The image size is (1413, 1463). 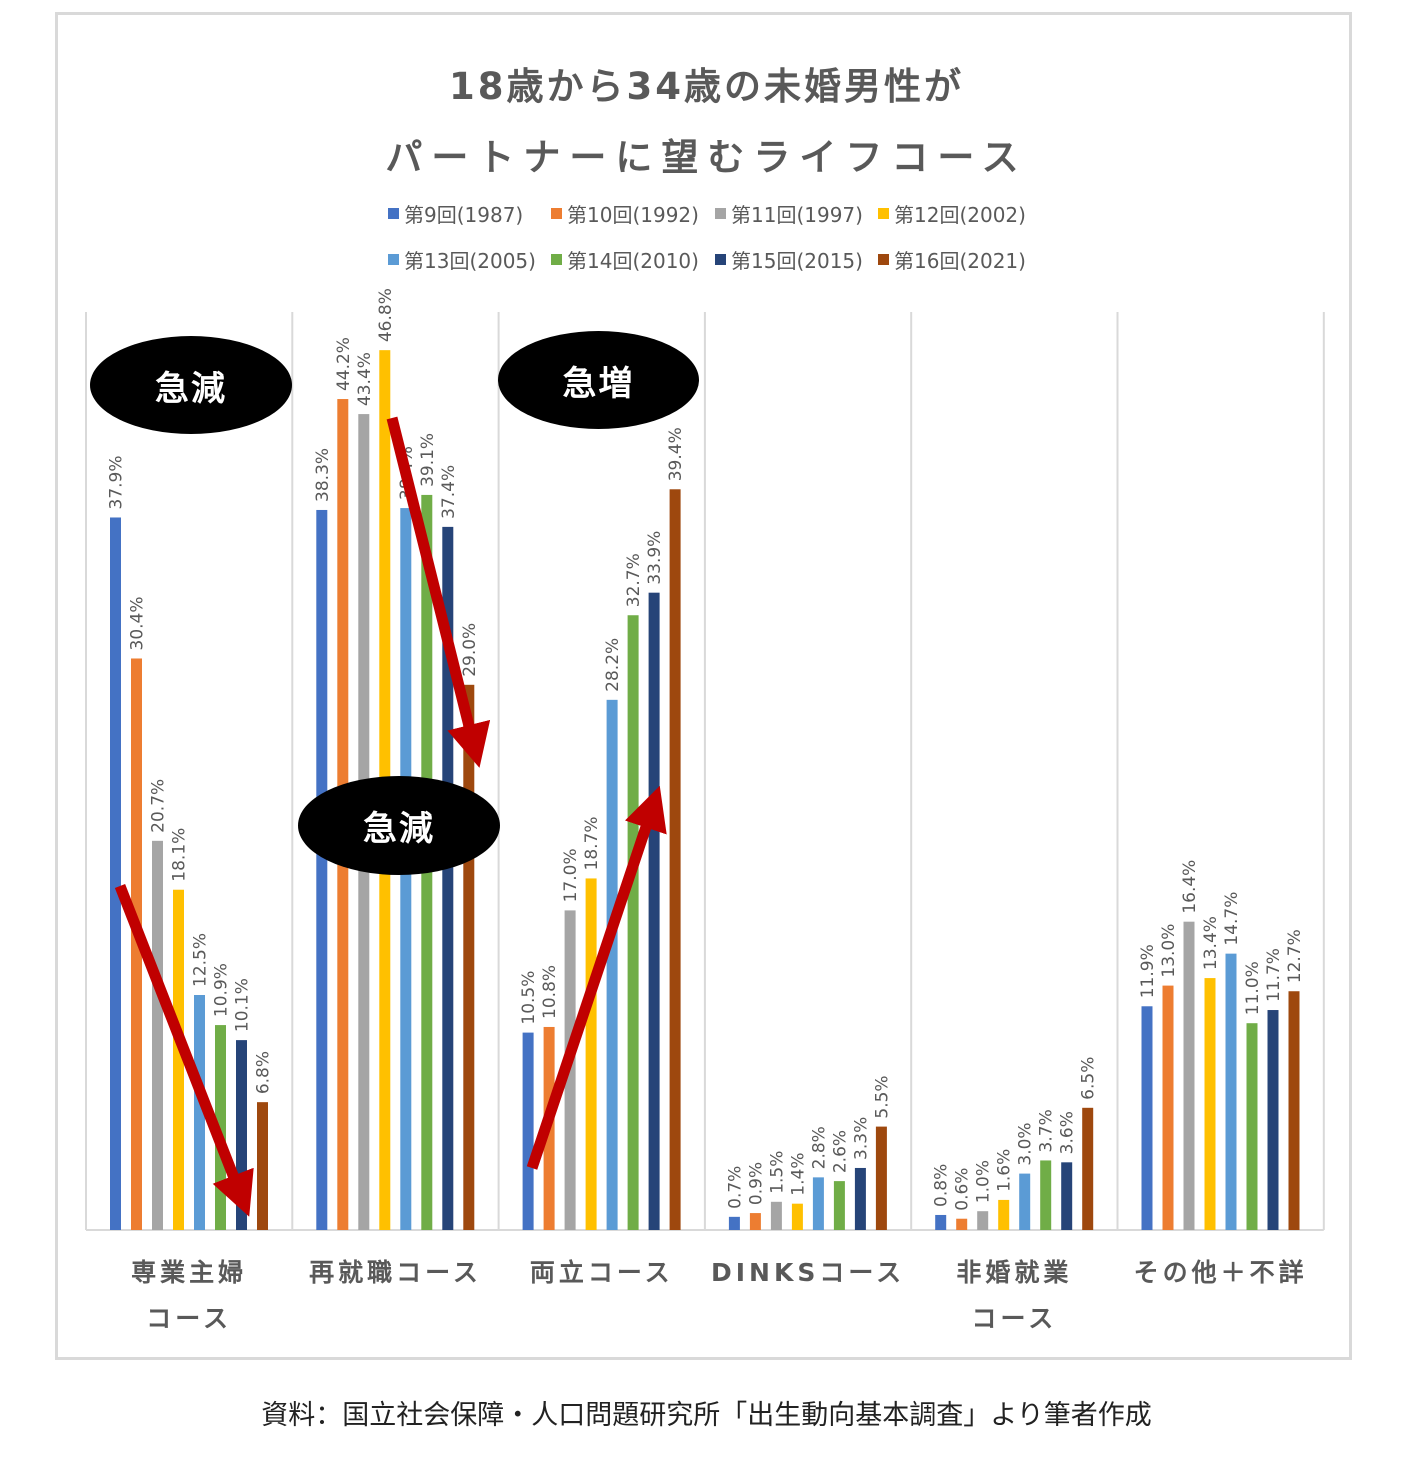 I want to click on data-label: 0.9%, so click(x=756, y=1183).